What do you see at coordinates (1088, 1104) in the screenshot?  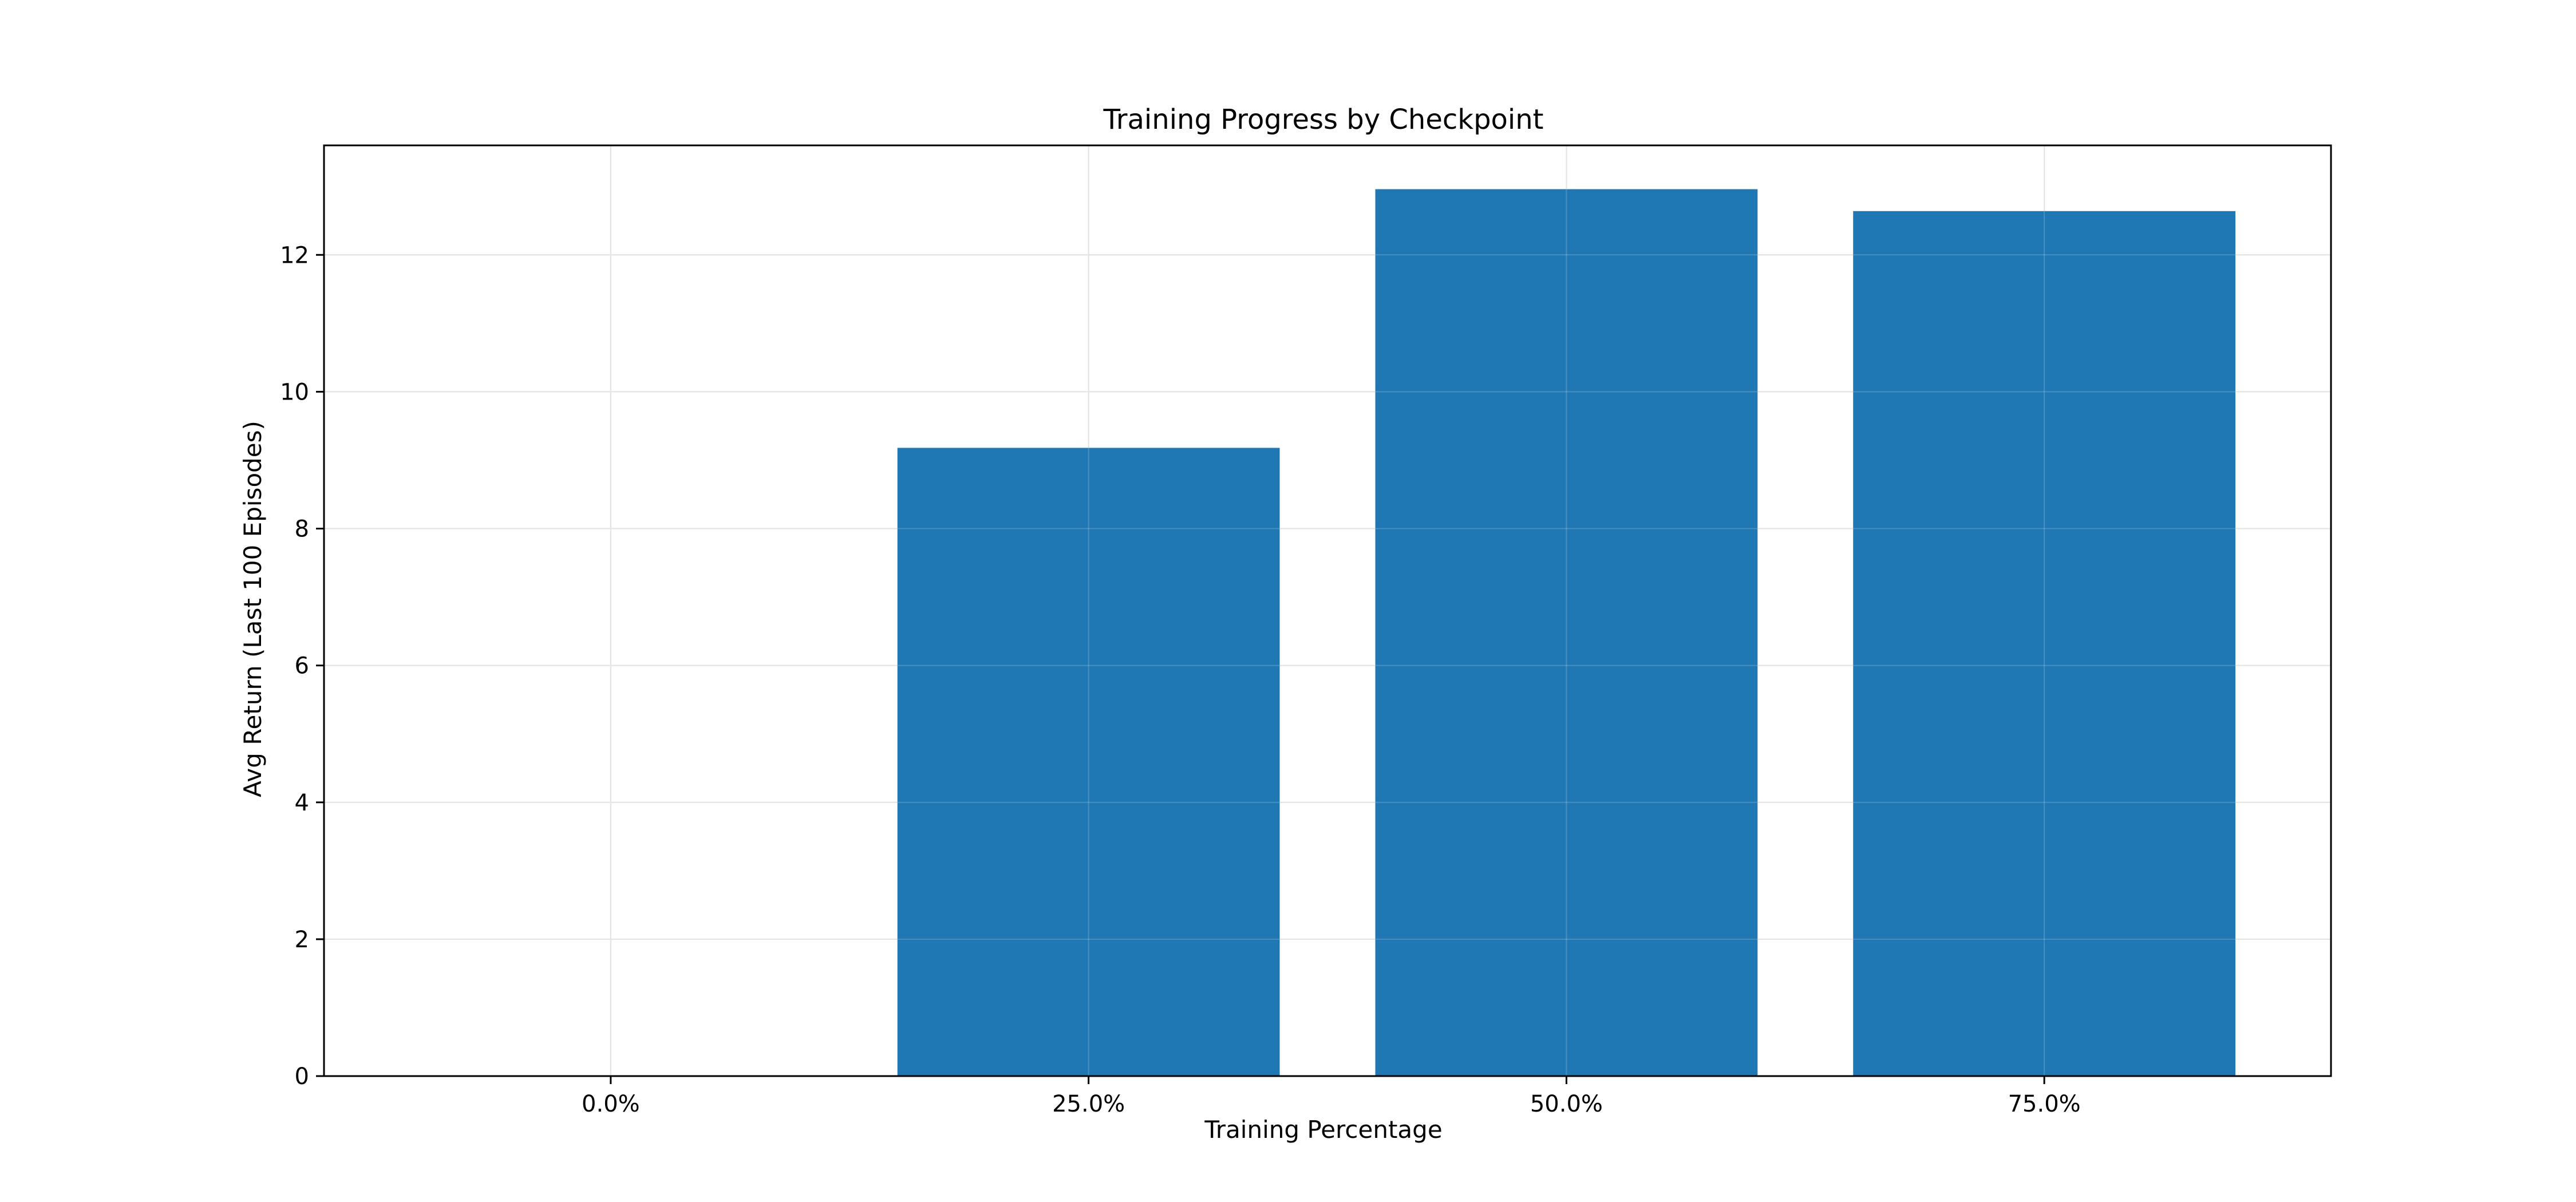 I see `x-tick-label: 25.0%` at bounding box center [1088, 1104].